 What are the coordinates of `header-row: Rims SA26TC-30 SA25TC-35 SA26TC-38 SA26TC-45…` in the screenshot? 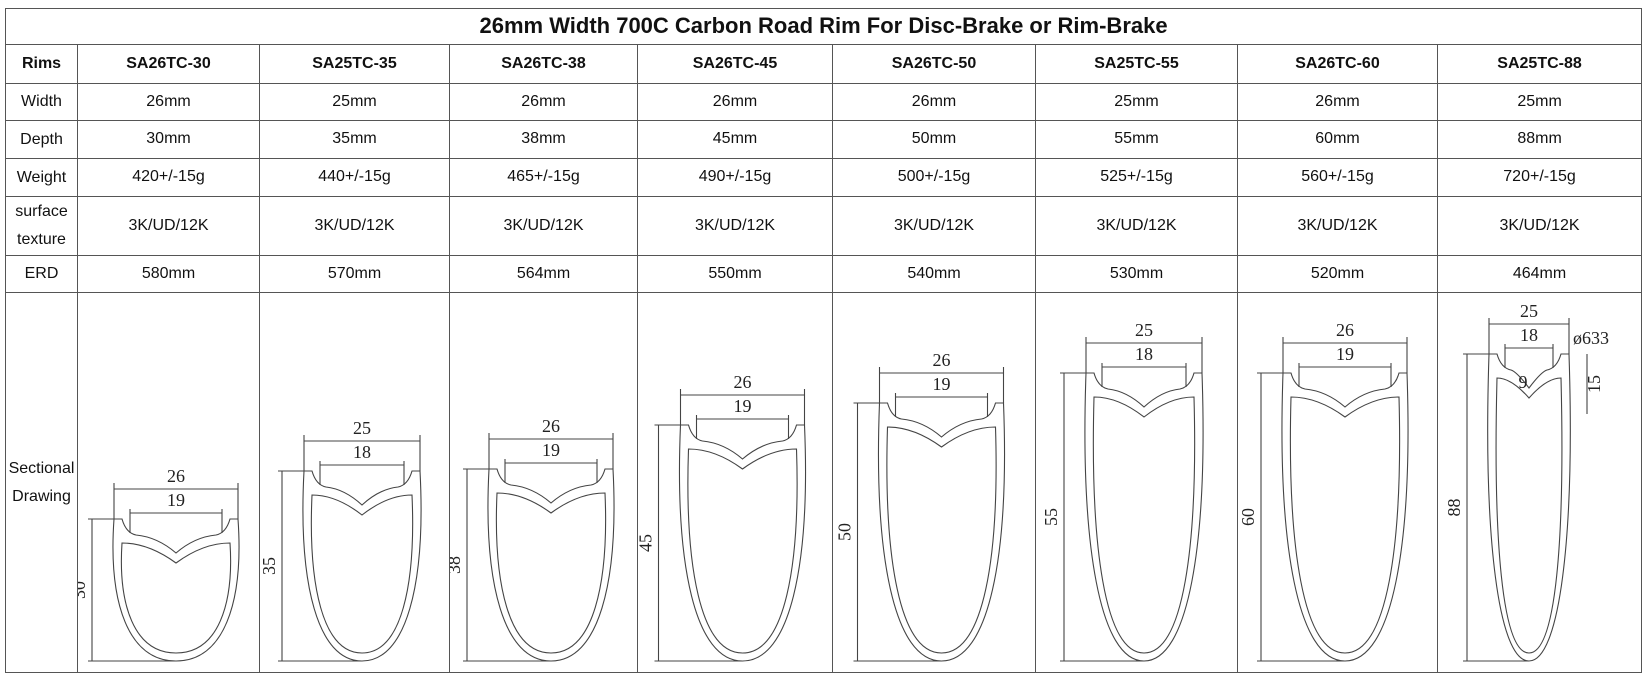 It's located at (824, 64).